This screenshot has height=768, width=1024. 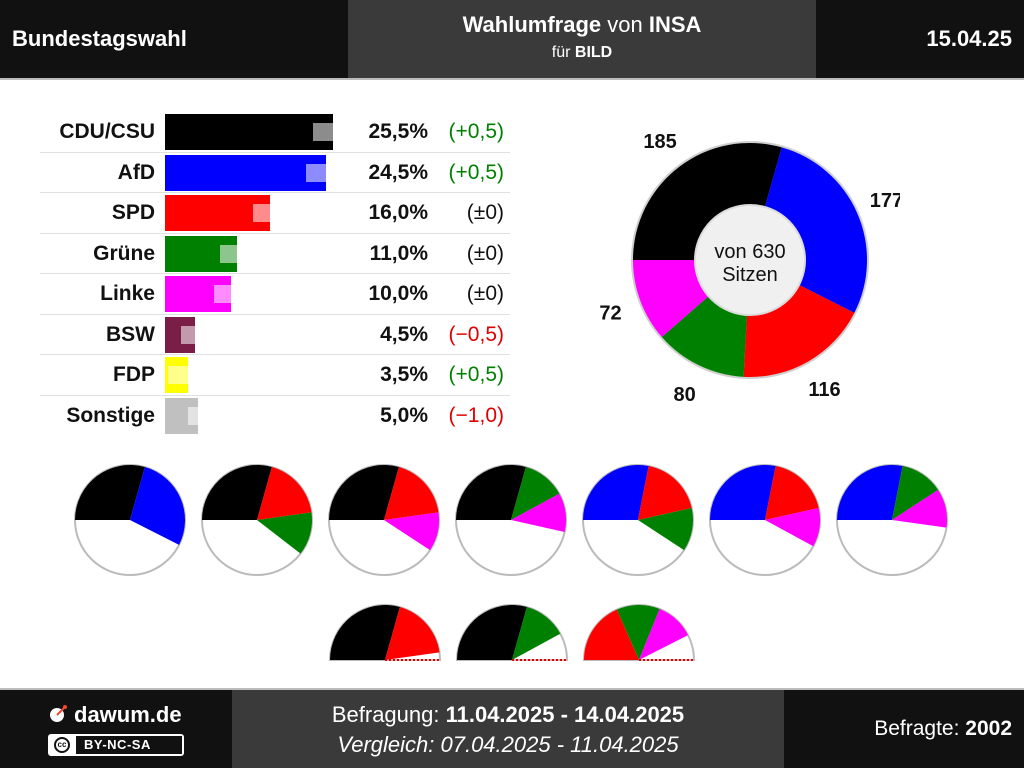 I want to click on survey-period: Befragung: 11.04.2025 - 14.04.2025, so click(x=508, y=715).